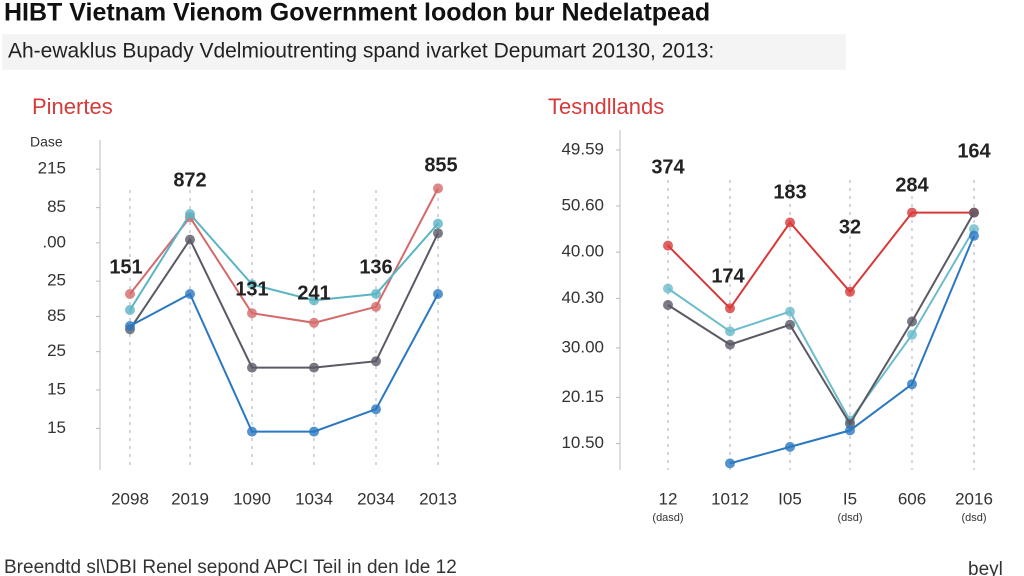 This screenshot has width=1024, height=576. Describe the element at coordinates (582, 442) in the screenshot. I see `y-tick-label: 10.50` at that location.